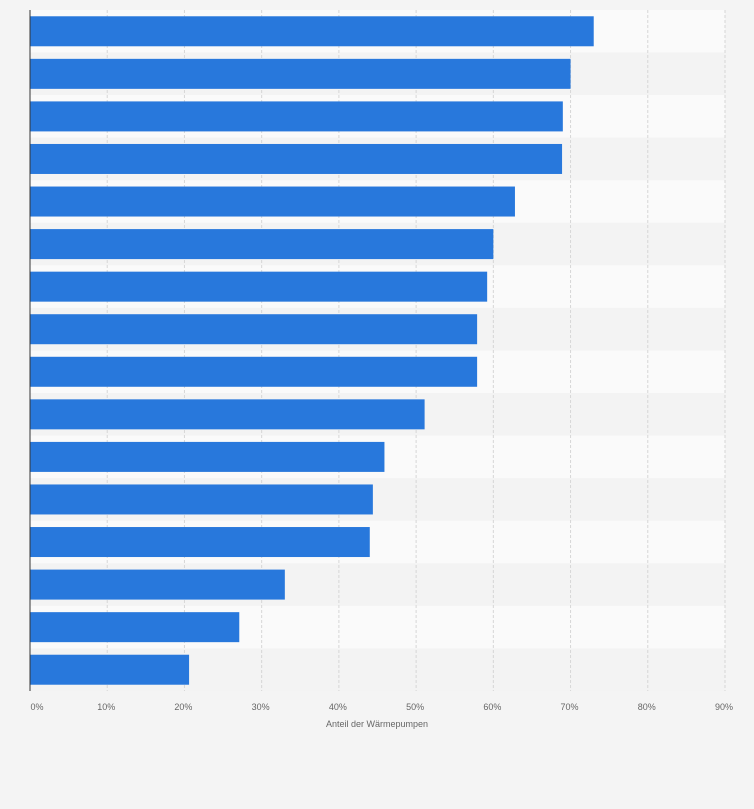  I want to click on x-tick-label: 70%, so click(570, 707).